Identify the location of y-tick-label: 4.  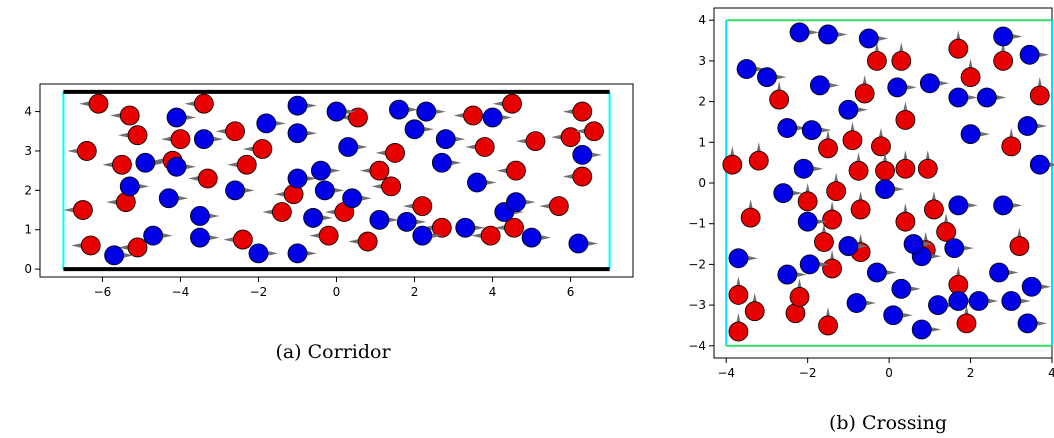
(28, 112).